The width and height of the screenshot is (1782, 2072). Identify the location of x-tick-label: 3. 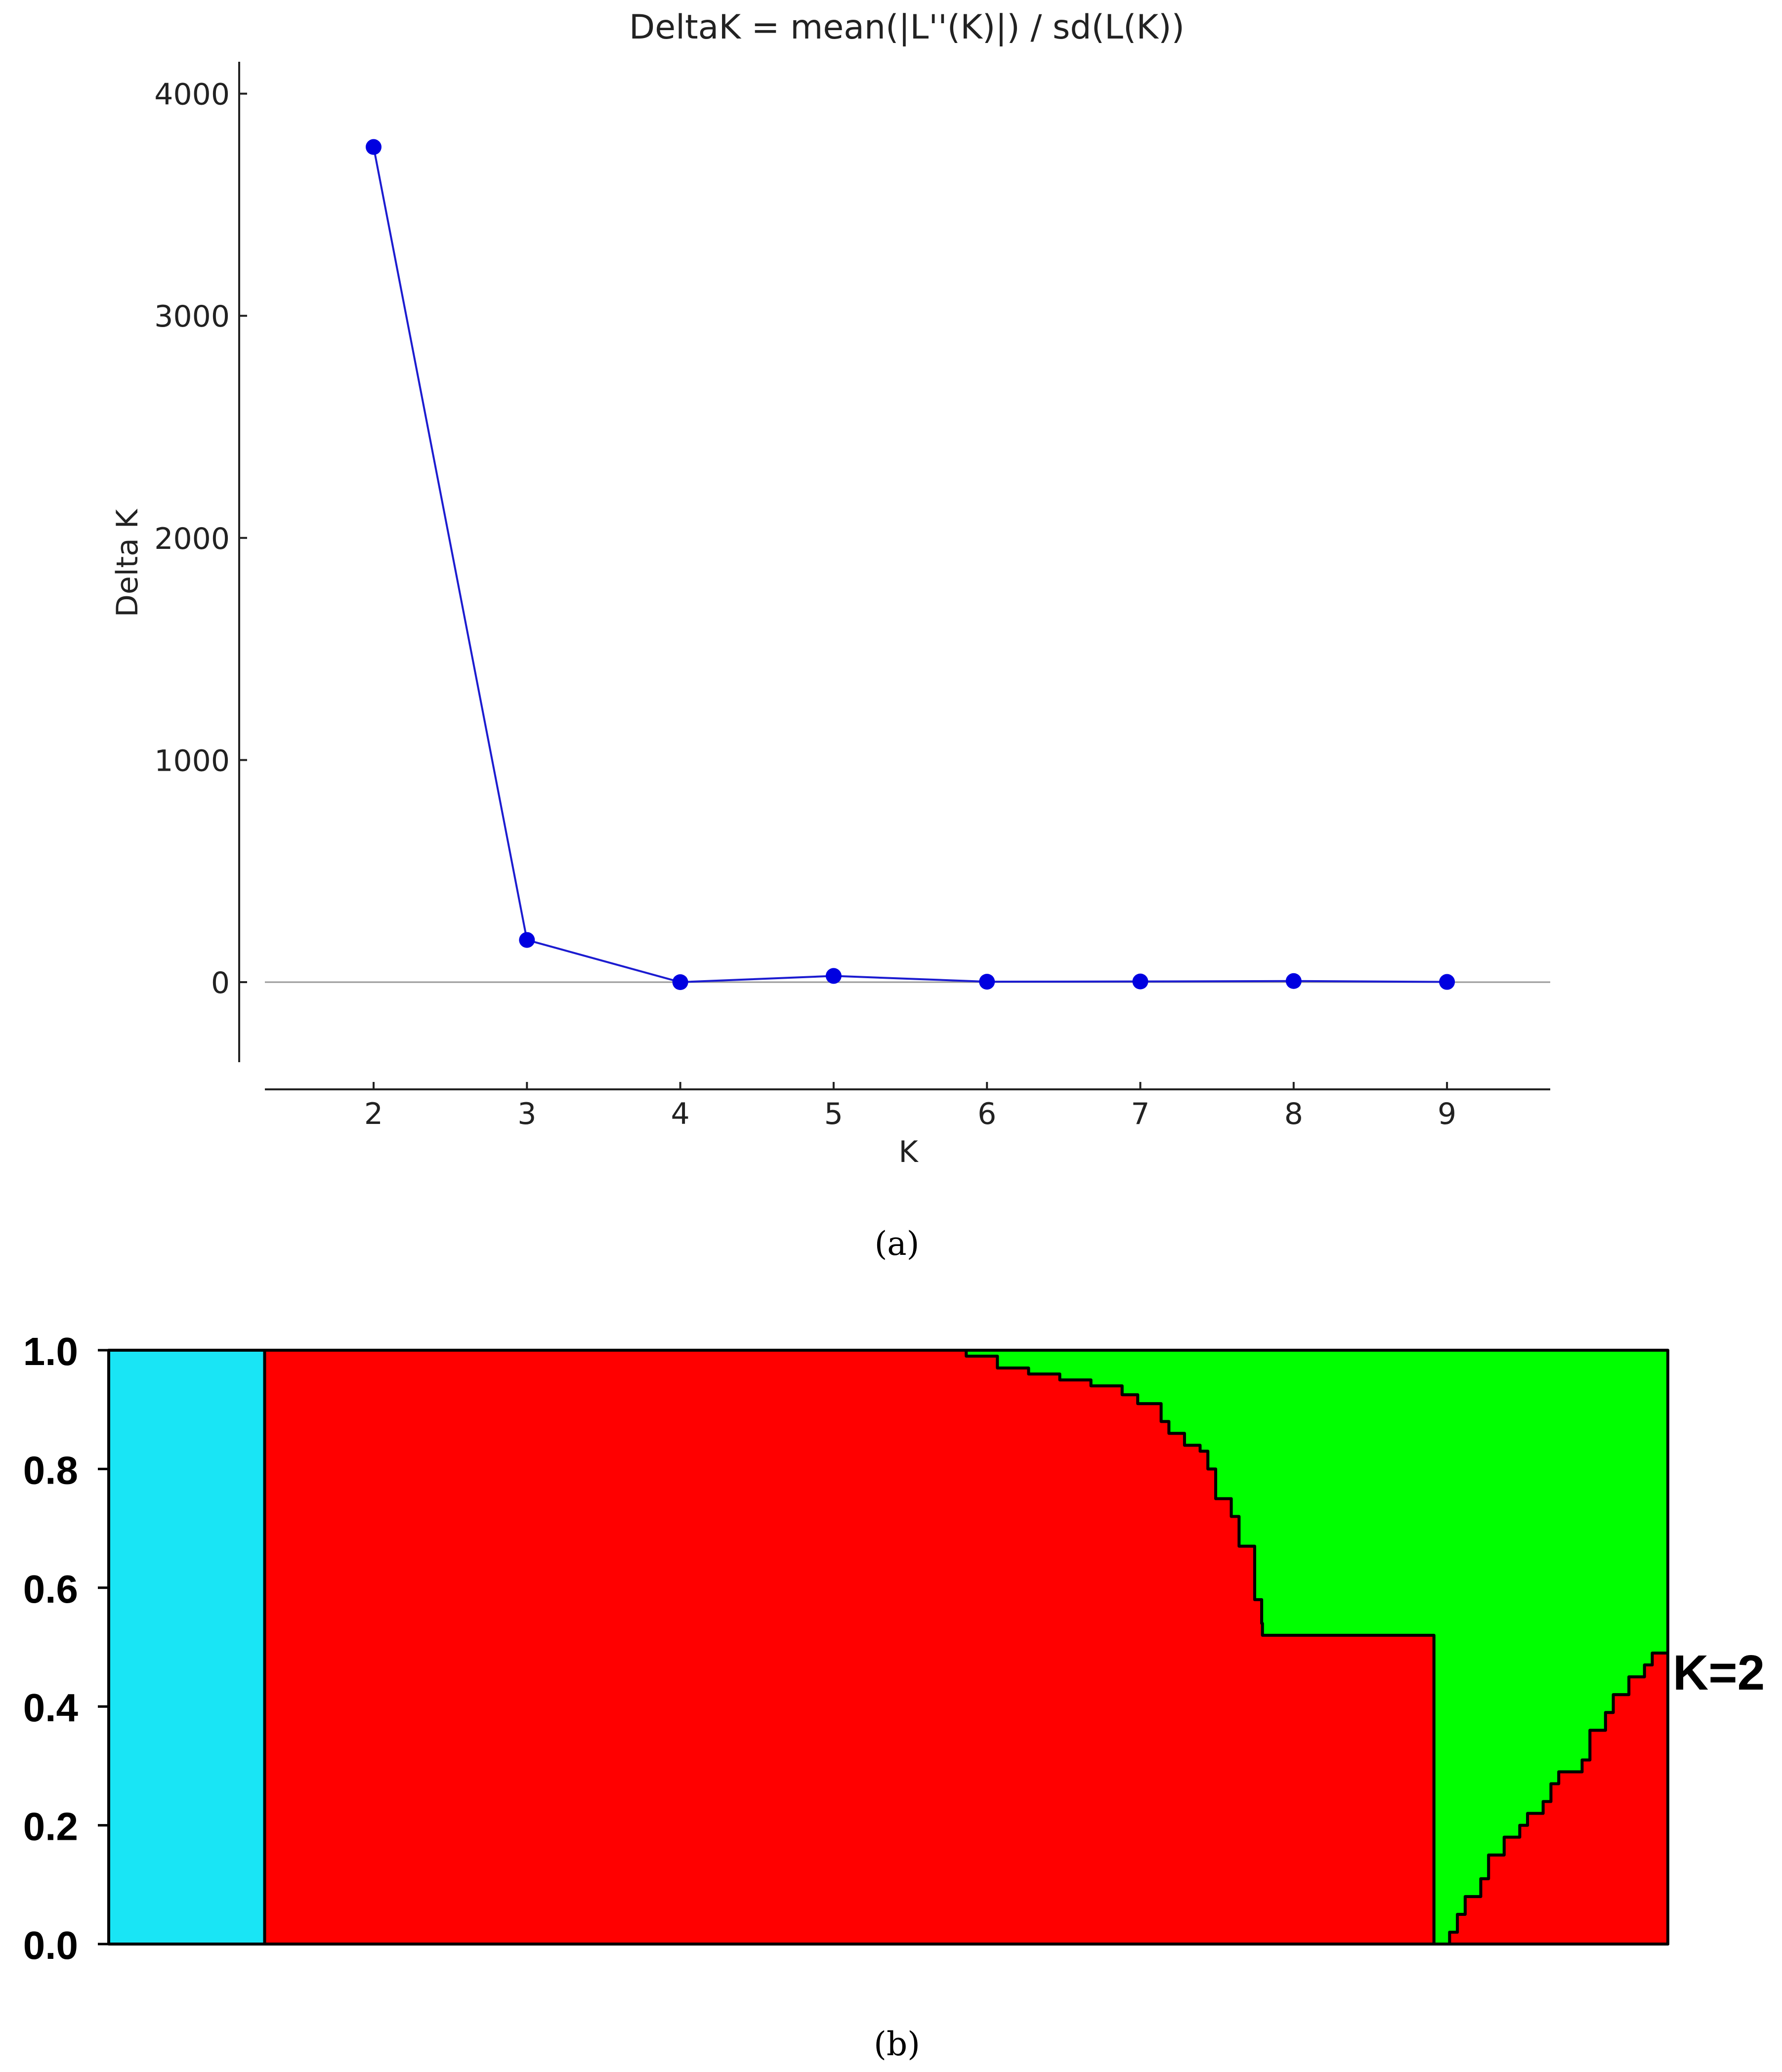
(526, 1114).